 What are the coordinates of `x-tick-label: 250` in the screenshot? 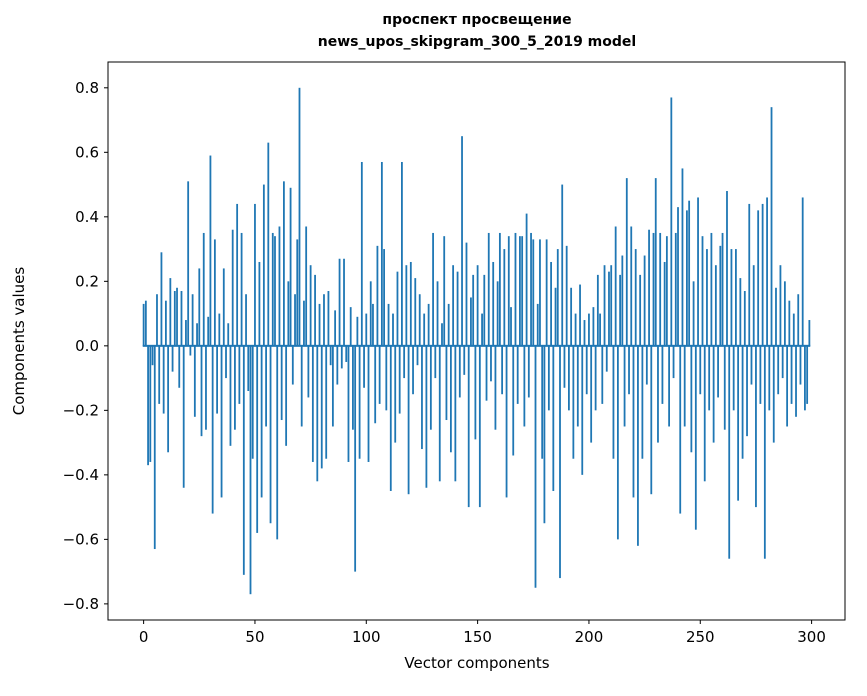 It's located at (700, 637).